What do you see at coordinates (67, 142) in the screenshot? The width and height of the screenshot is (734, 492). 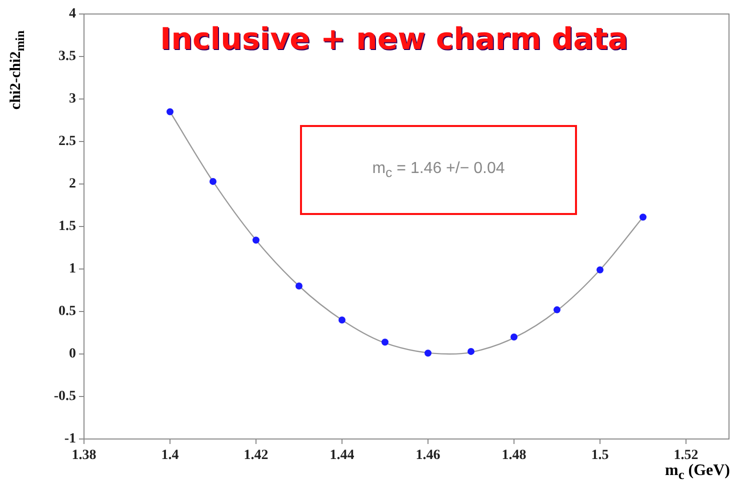 I see `y-tick-label: 2.5` at bounding box center [67, 142].